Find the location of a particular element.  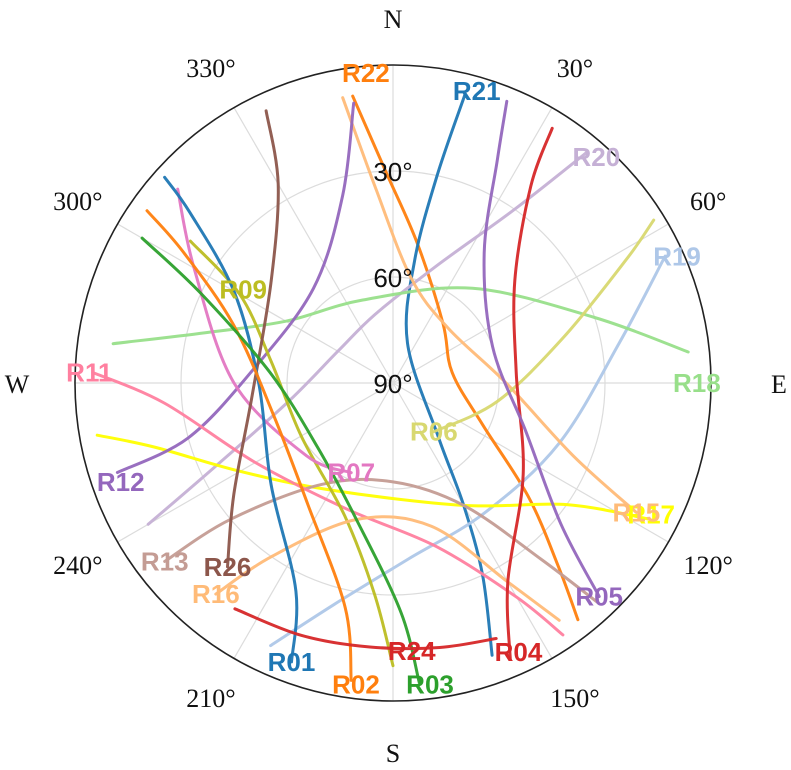

label-r01: R01 is located at coordinates (292, 662).